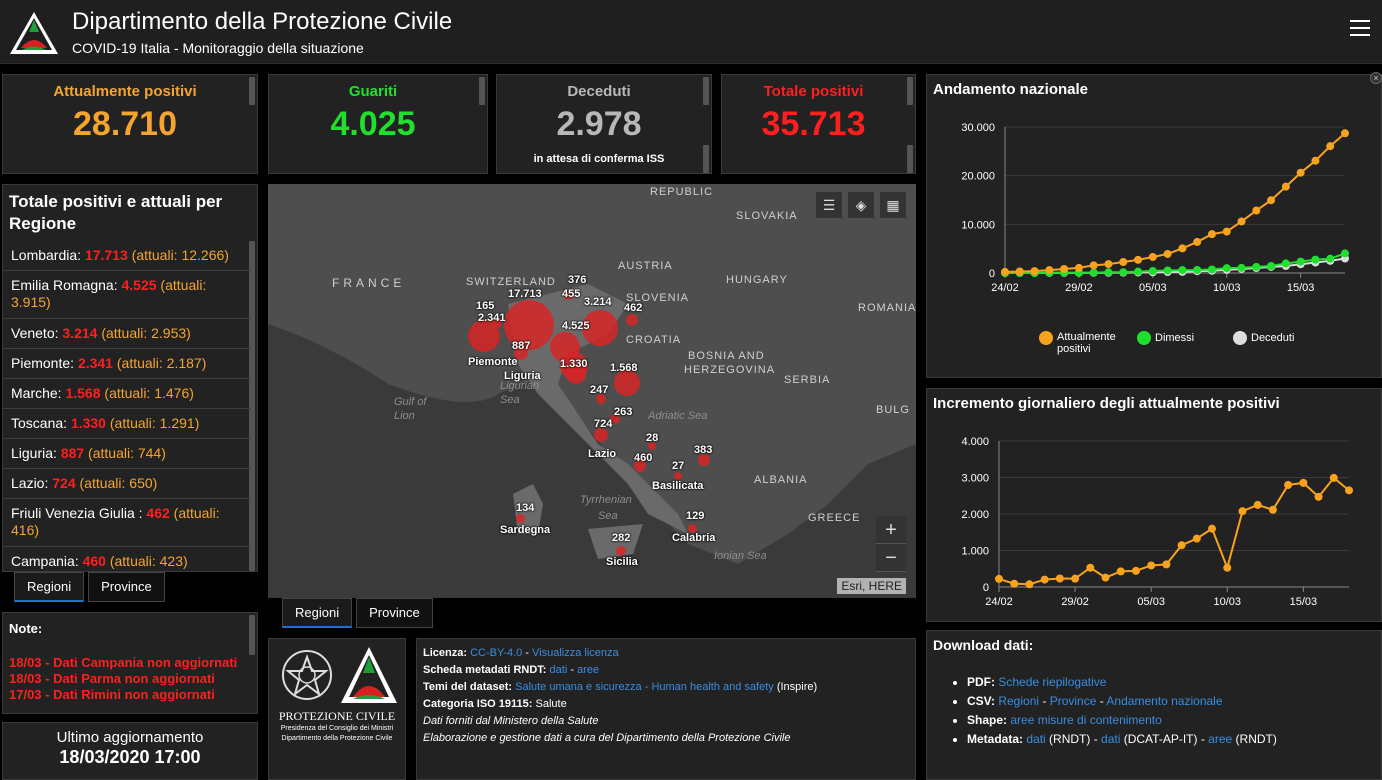 The image size is (1382, 780). Describe the element at coordinates (600, 328) in the screenshot. I see `map-bubble-veneto` at that location.